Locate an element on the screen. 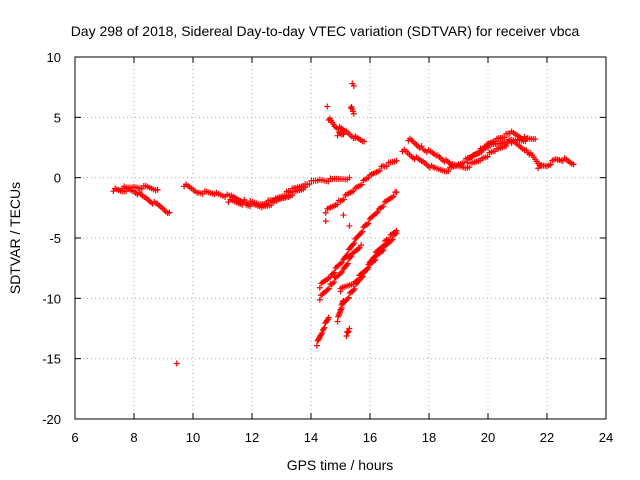  y-tick-label: -20 is located at coordinates (51, 419).